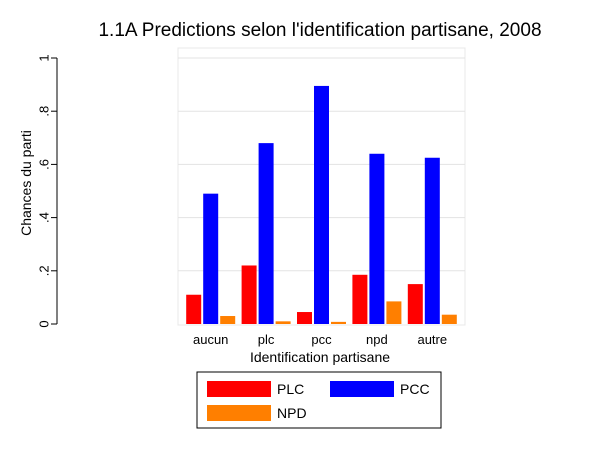 The image size is (600, 450). I want to click on bar-npd-aucun, so click(228, 320).